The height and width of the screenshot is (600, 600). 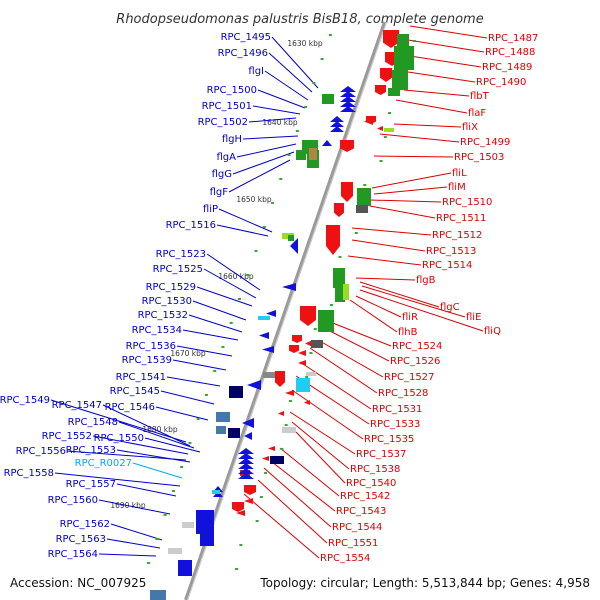 I want to click on right-gene-label: RPC_1524, so click(x=417, y=346).